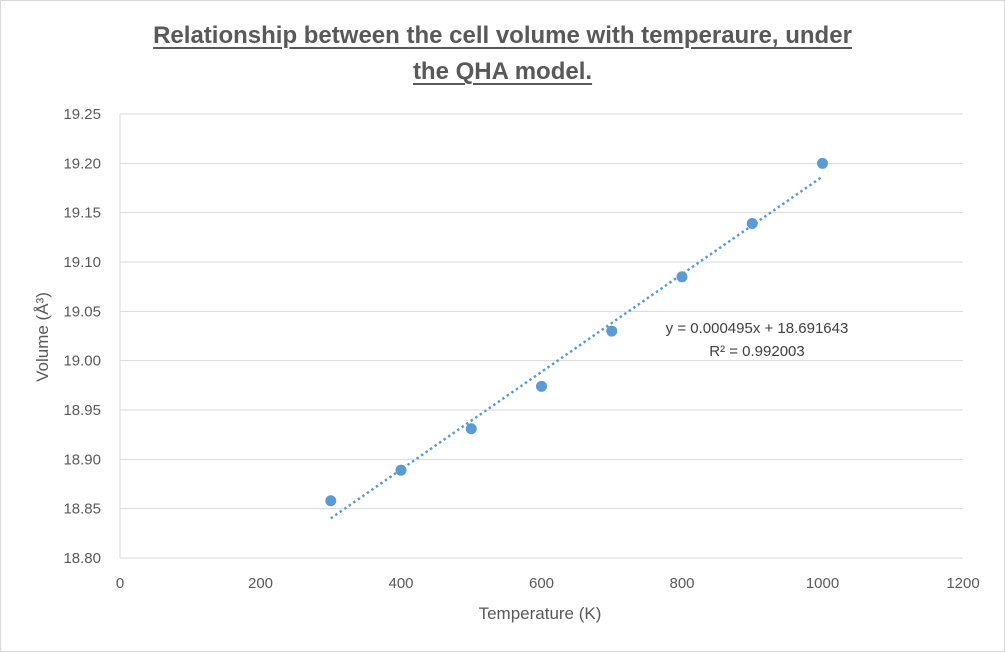  I want to click on x-tick-label: 600, so click(541, 583).